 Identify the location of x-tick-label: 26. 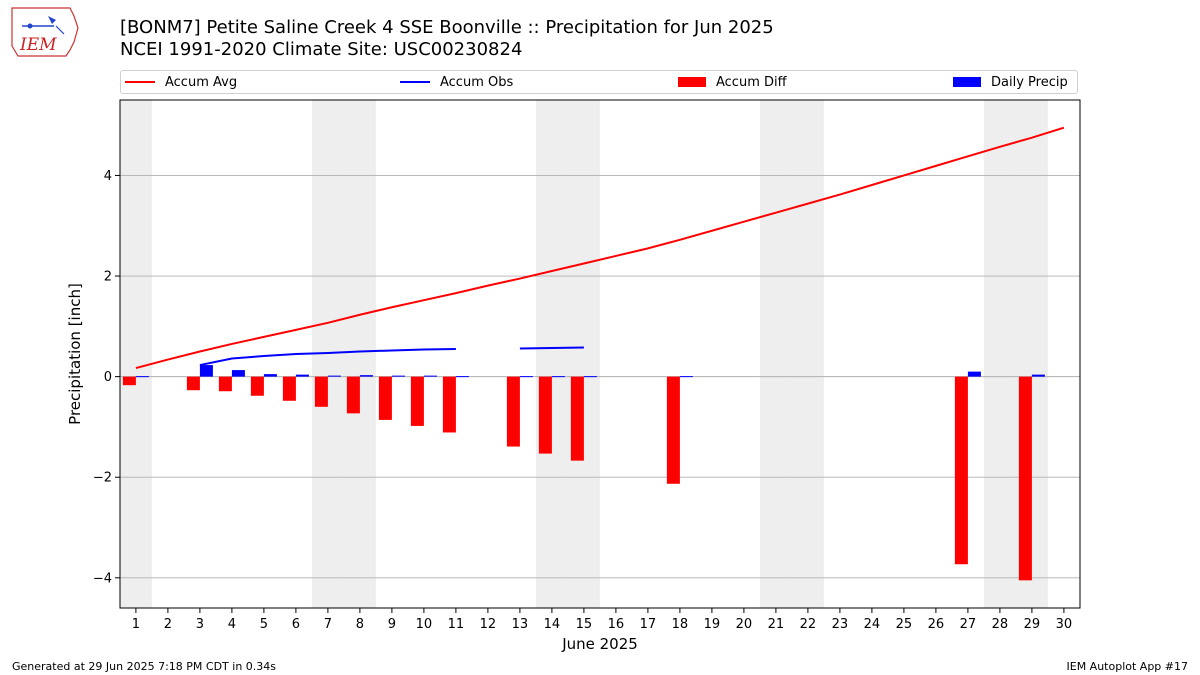
(936, 624).